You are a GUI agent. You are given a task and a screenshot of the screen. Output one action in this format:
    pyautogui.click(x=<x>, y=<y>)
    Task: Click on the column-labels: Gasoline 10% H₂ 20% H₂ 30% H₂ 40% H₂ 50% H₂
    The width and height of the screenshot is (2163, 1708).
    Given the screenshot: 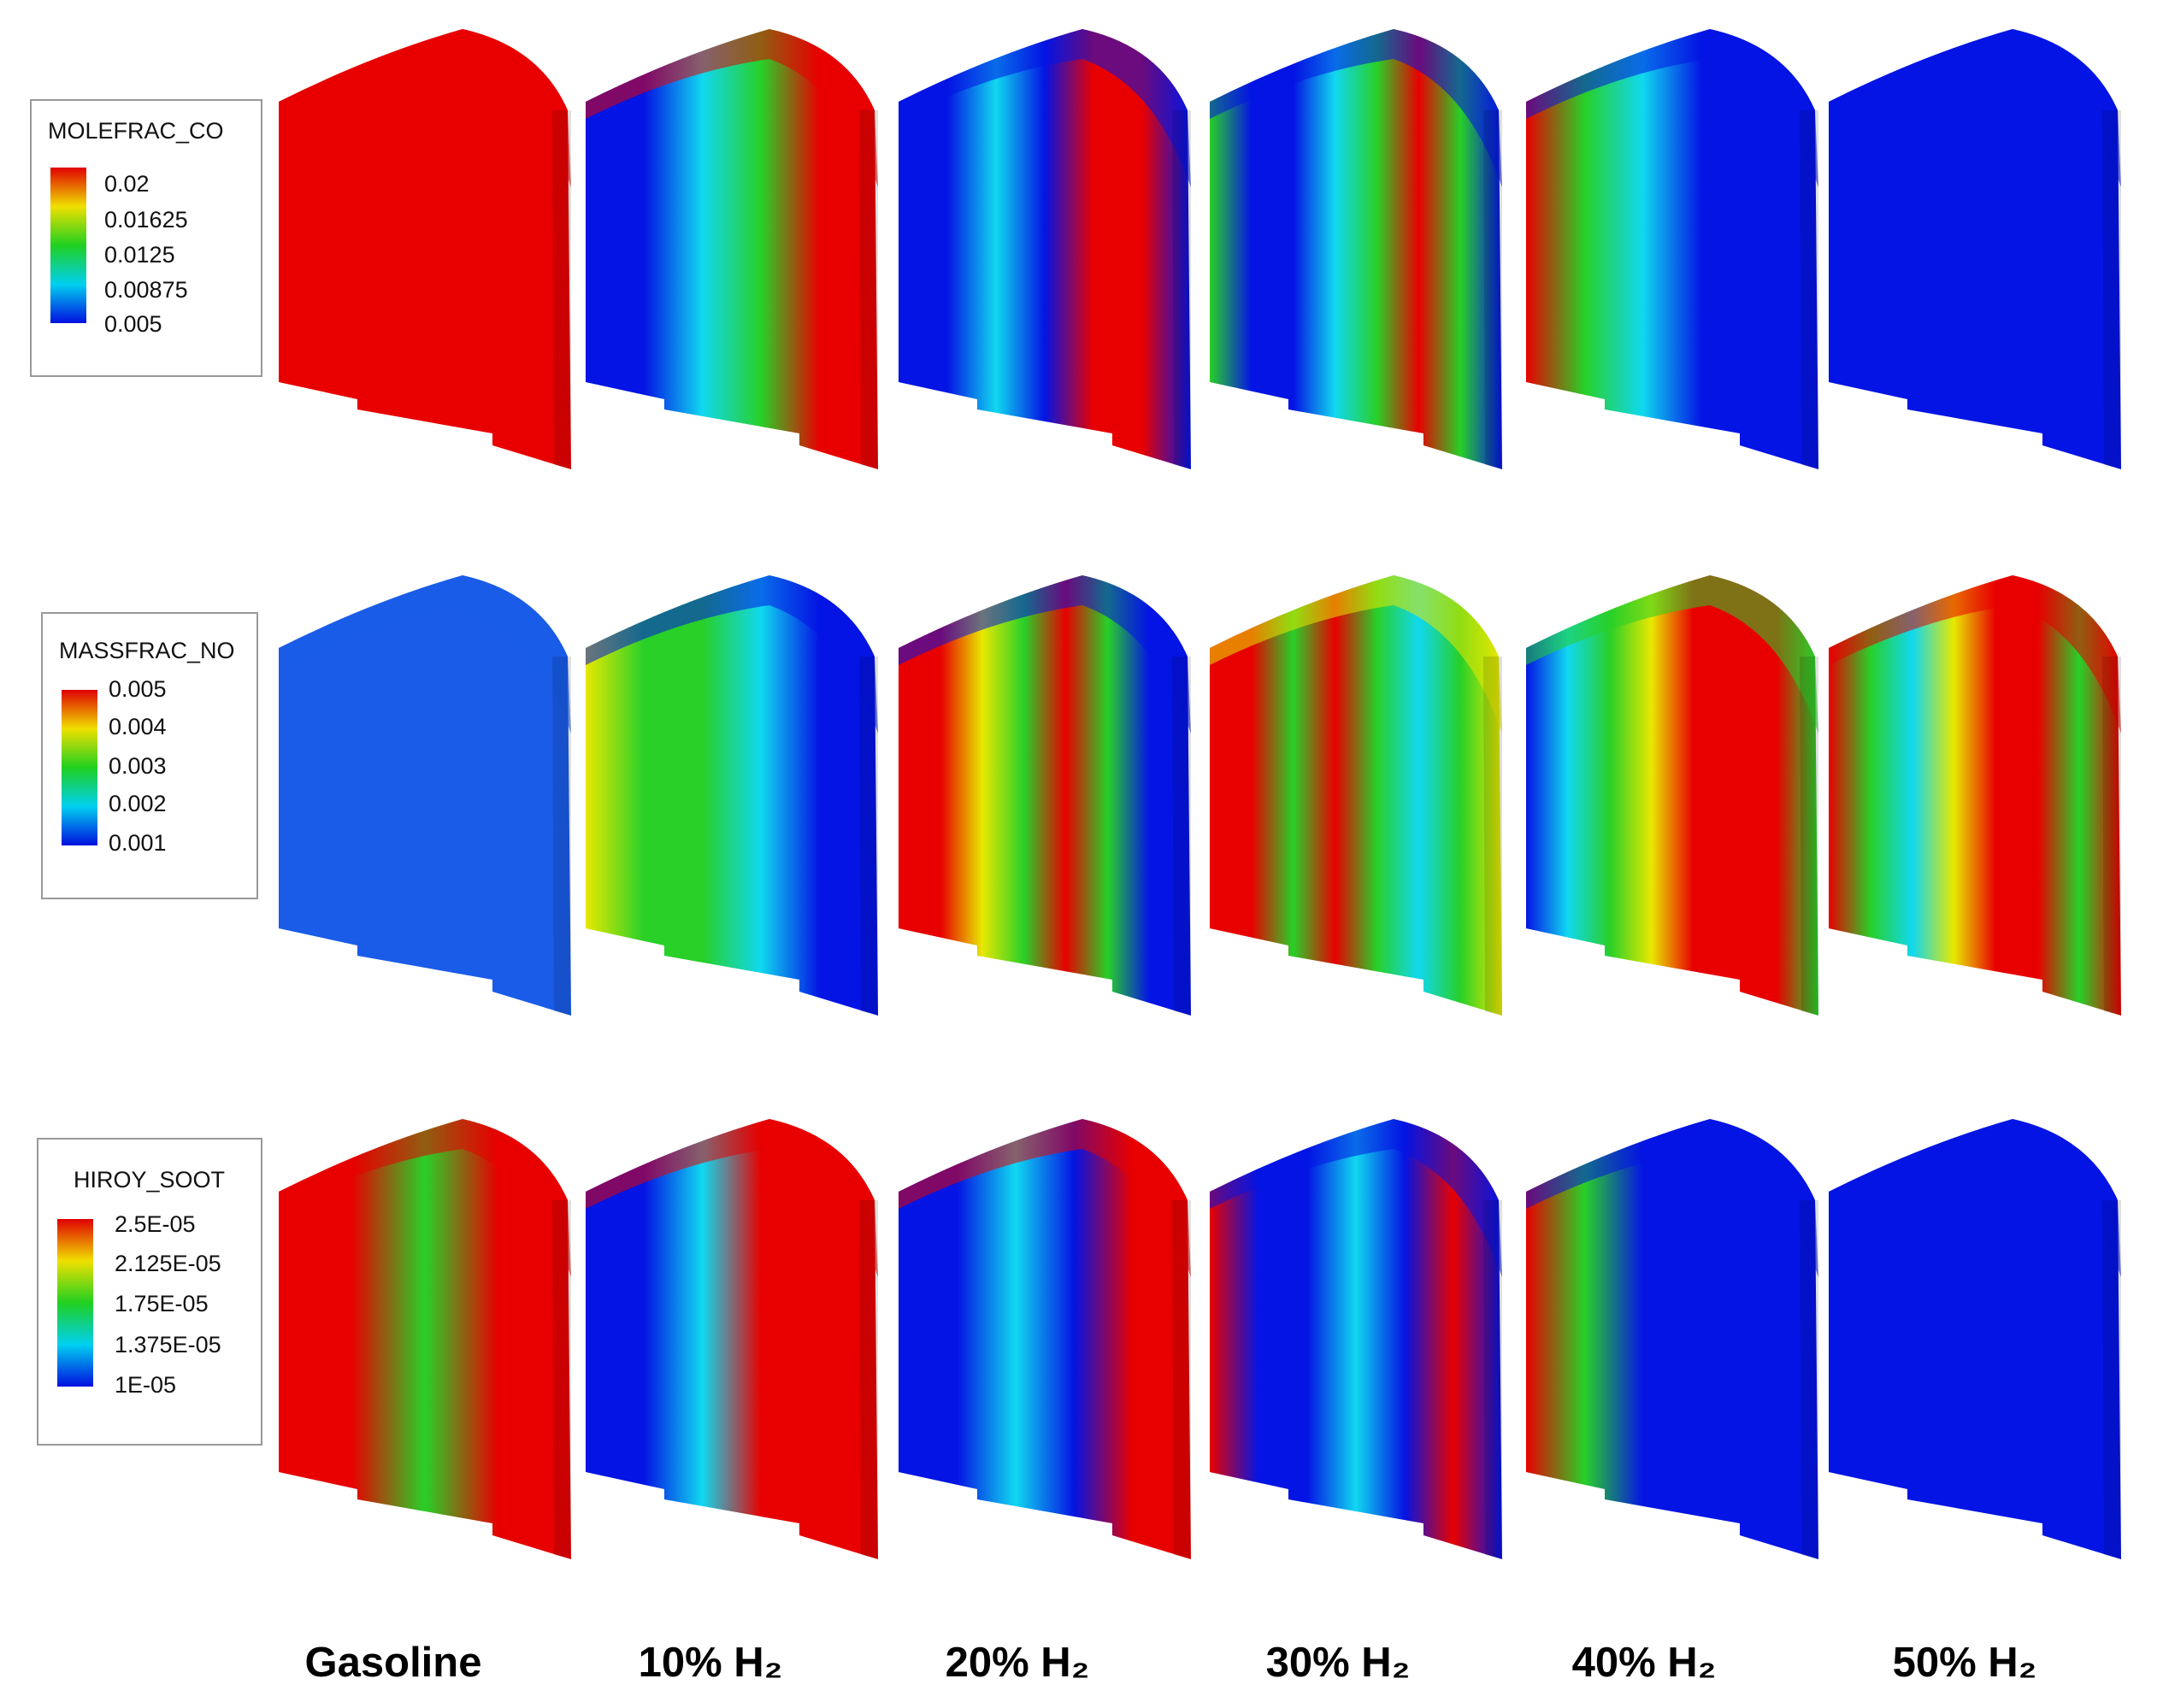 What is the action you would take?
    pyautogui.click(x=1171, y=1663)
    